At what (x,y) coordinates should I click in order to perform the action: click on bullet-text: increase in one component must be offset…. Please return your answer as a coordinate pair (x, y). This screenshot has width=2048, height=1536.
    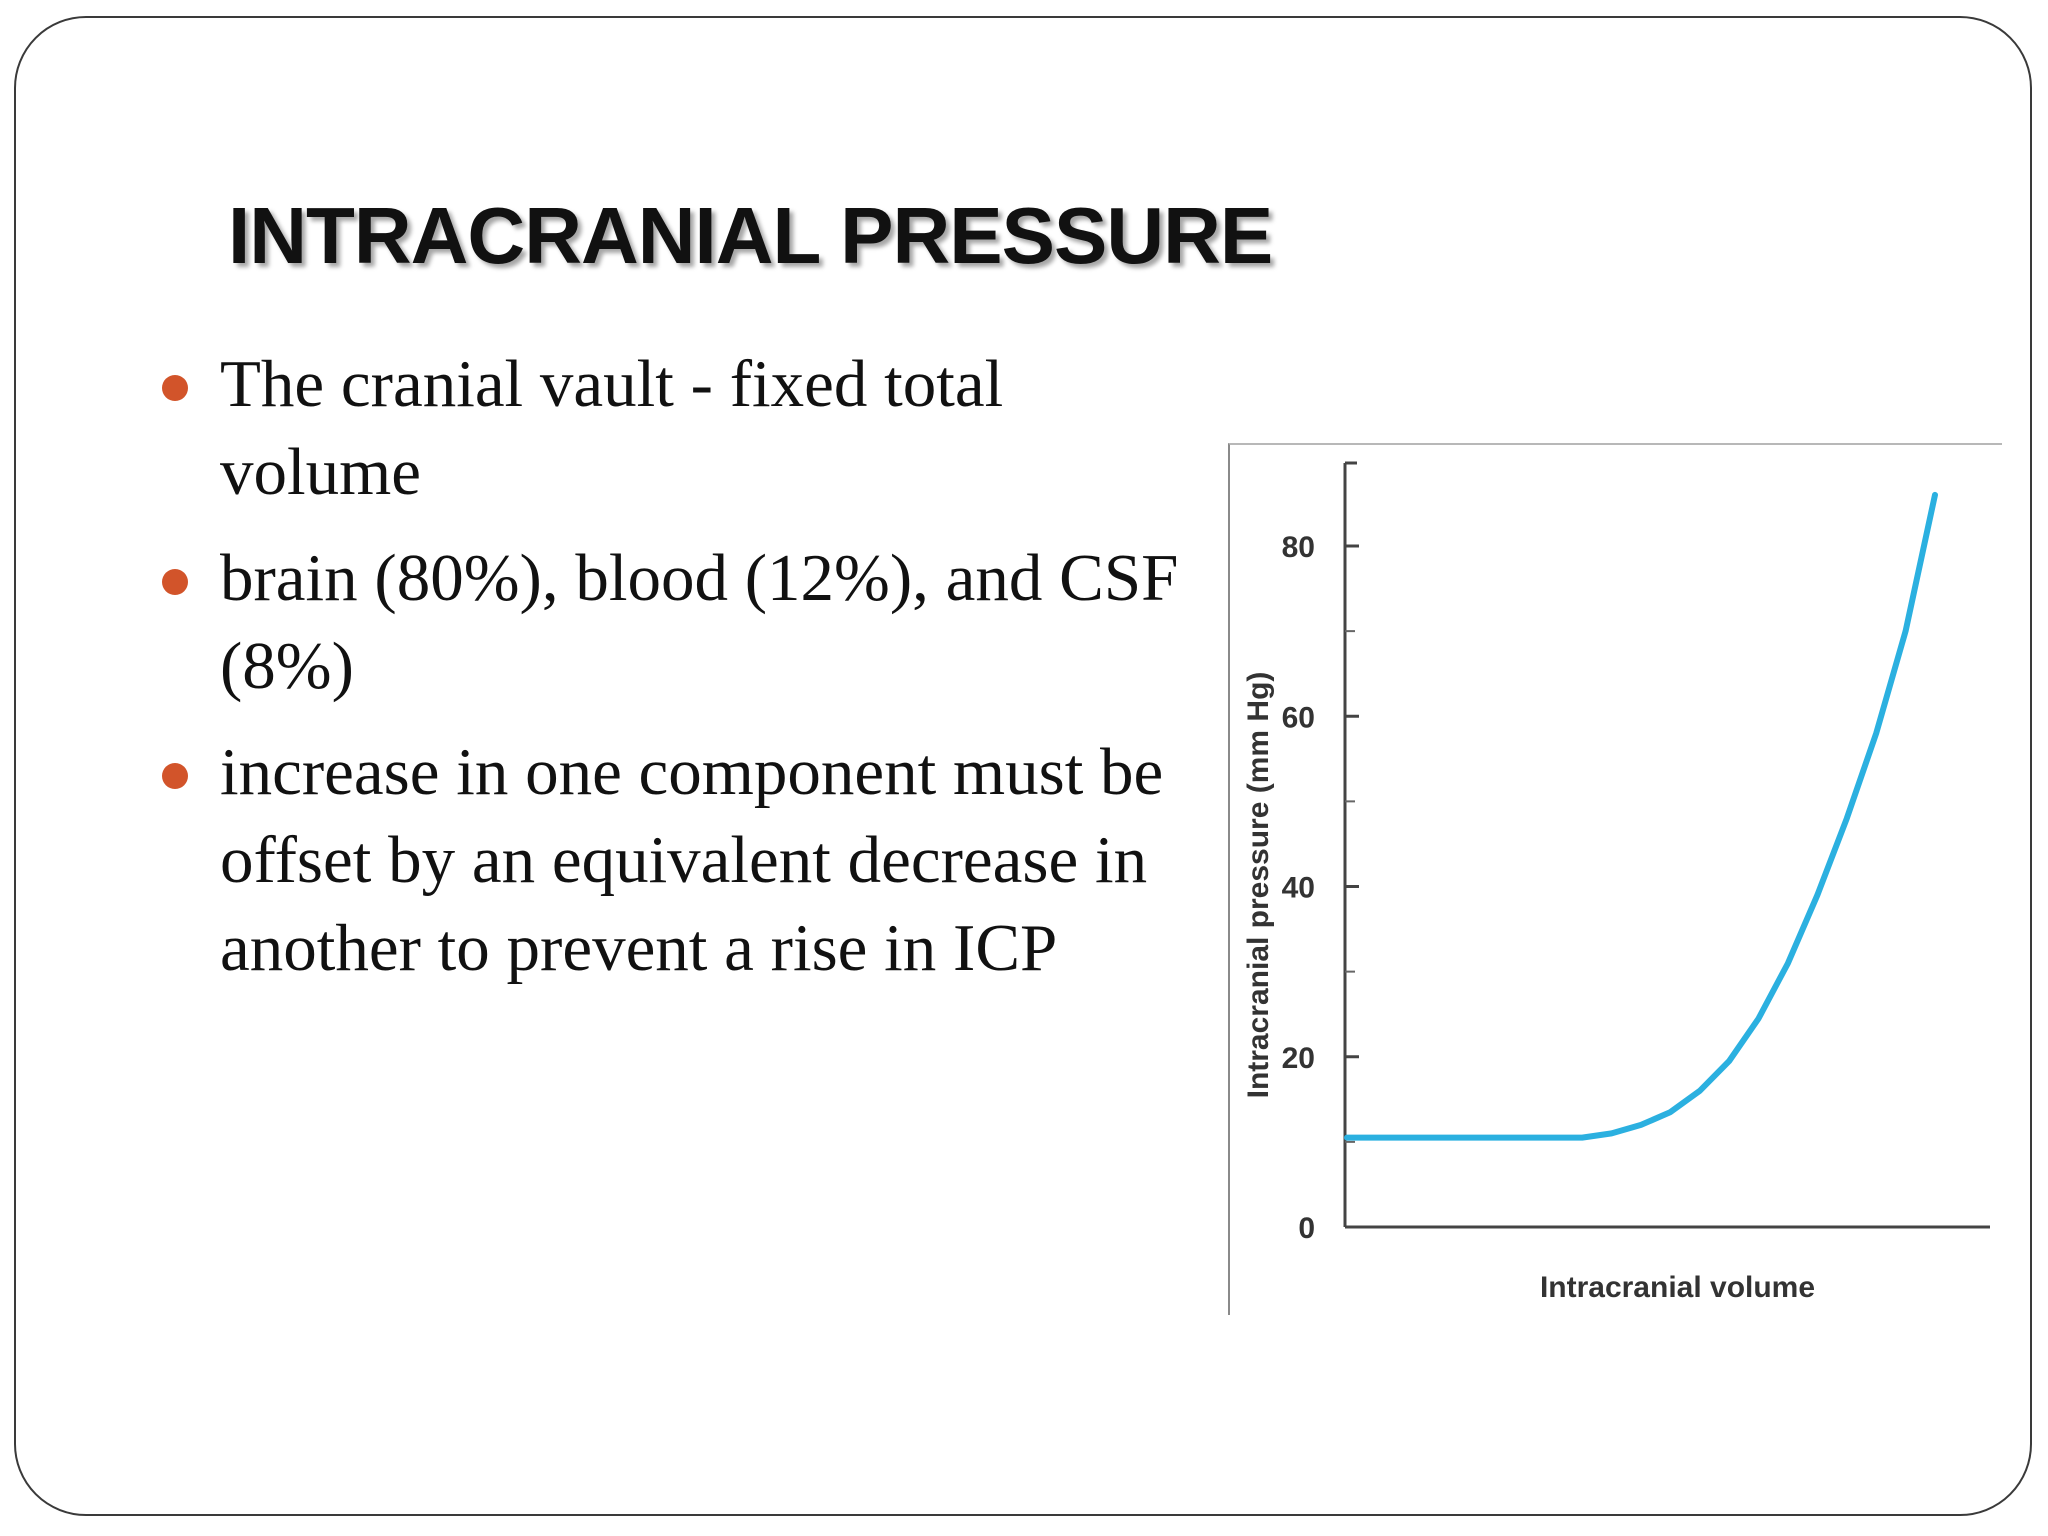
    Looking at the image, I should click on (692, 860).